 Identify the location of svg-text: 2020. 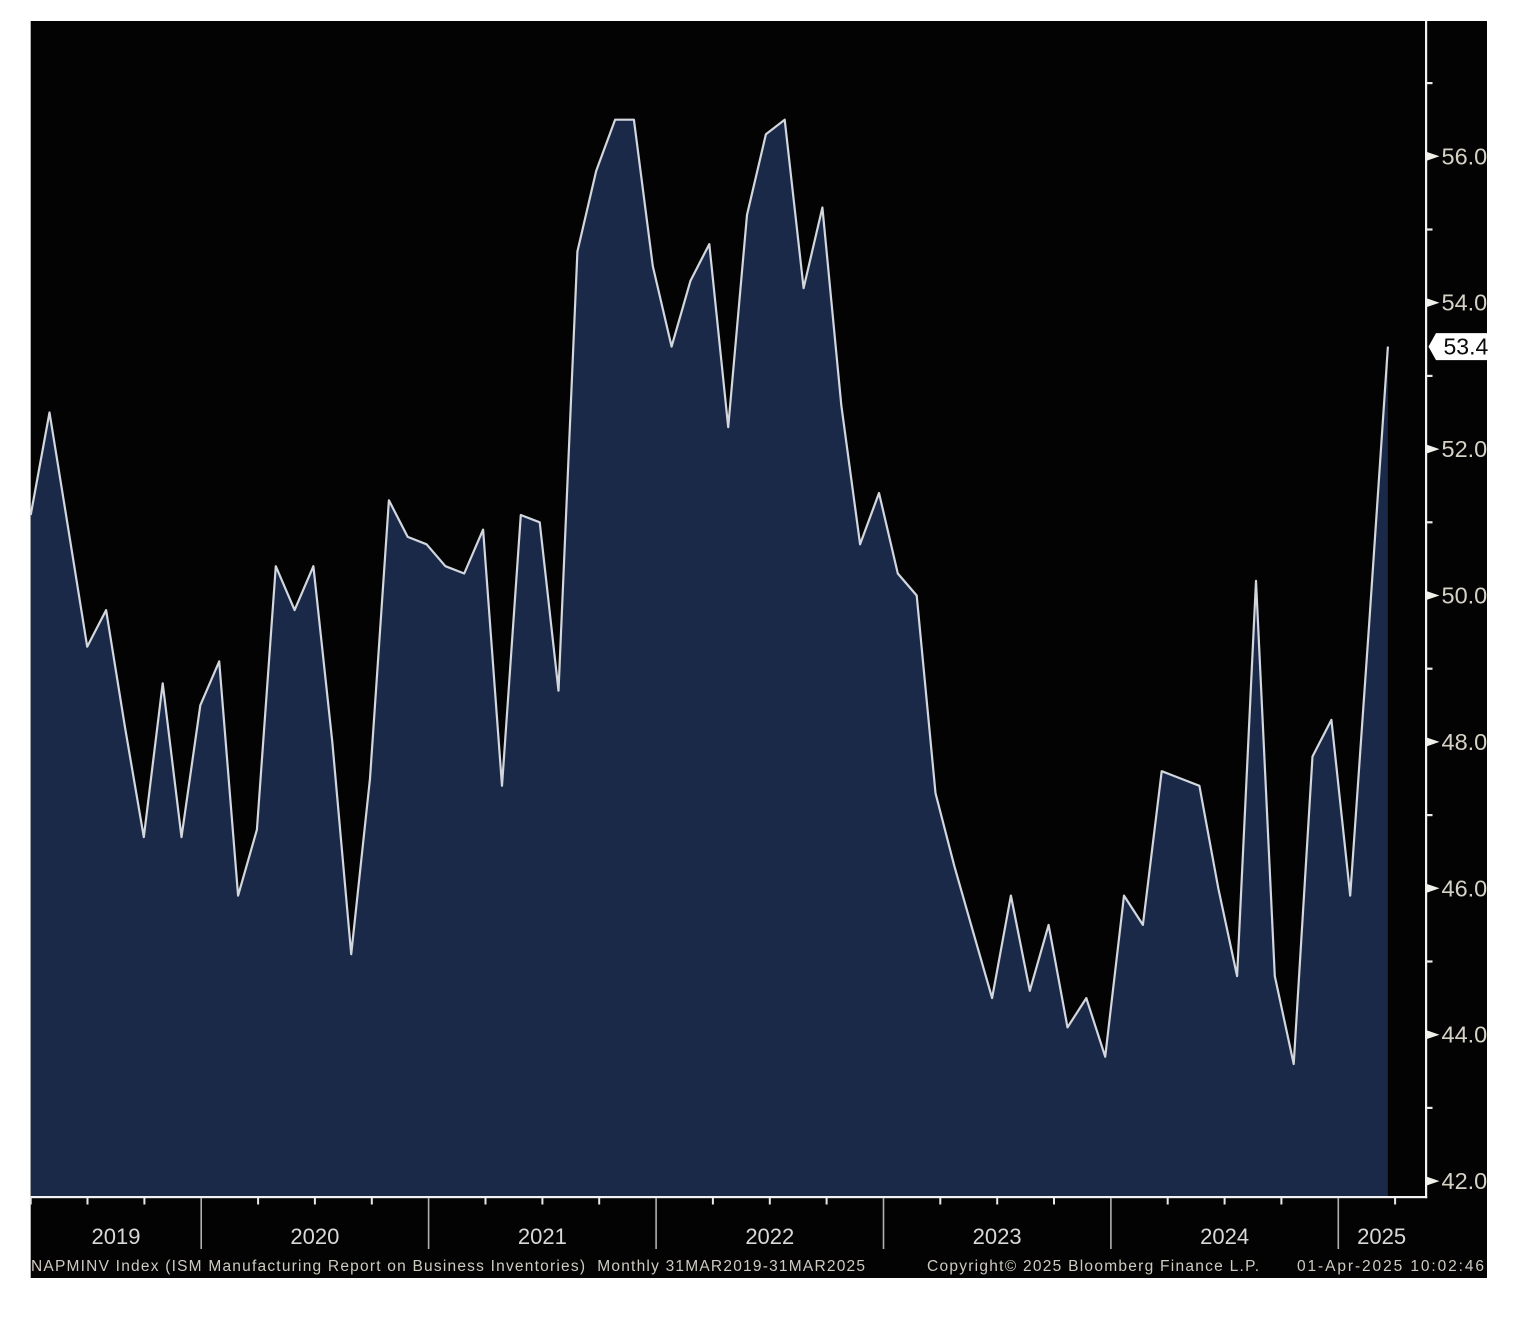
(314, 1236).